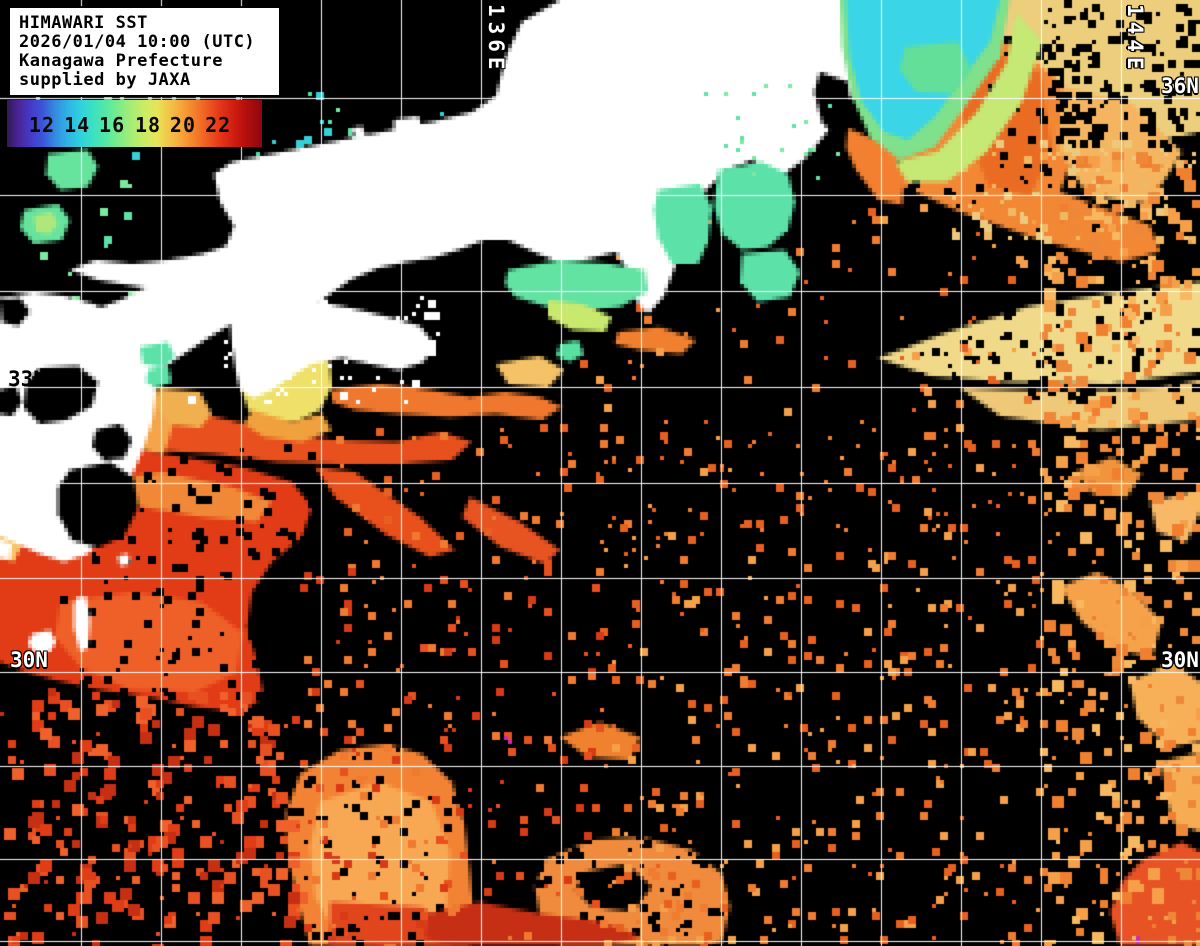 This screenshot has width=1200, height=946. Describe the element at coordinates (1135, 39) in the screenshot. I see `grid-label-144e: 144E` at that location.